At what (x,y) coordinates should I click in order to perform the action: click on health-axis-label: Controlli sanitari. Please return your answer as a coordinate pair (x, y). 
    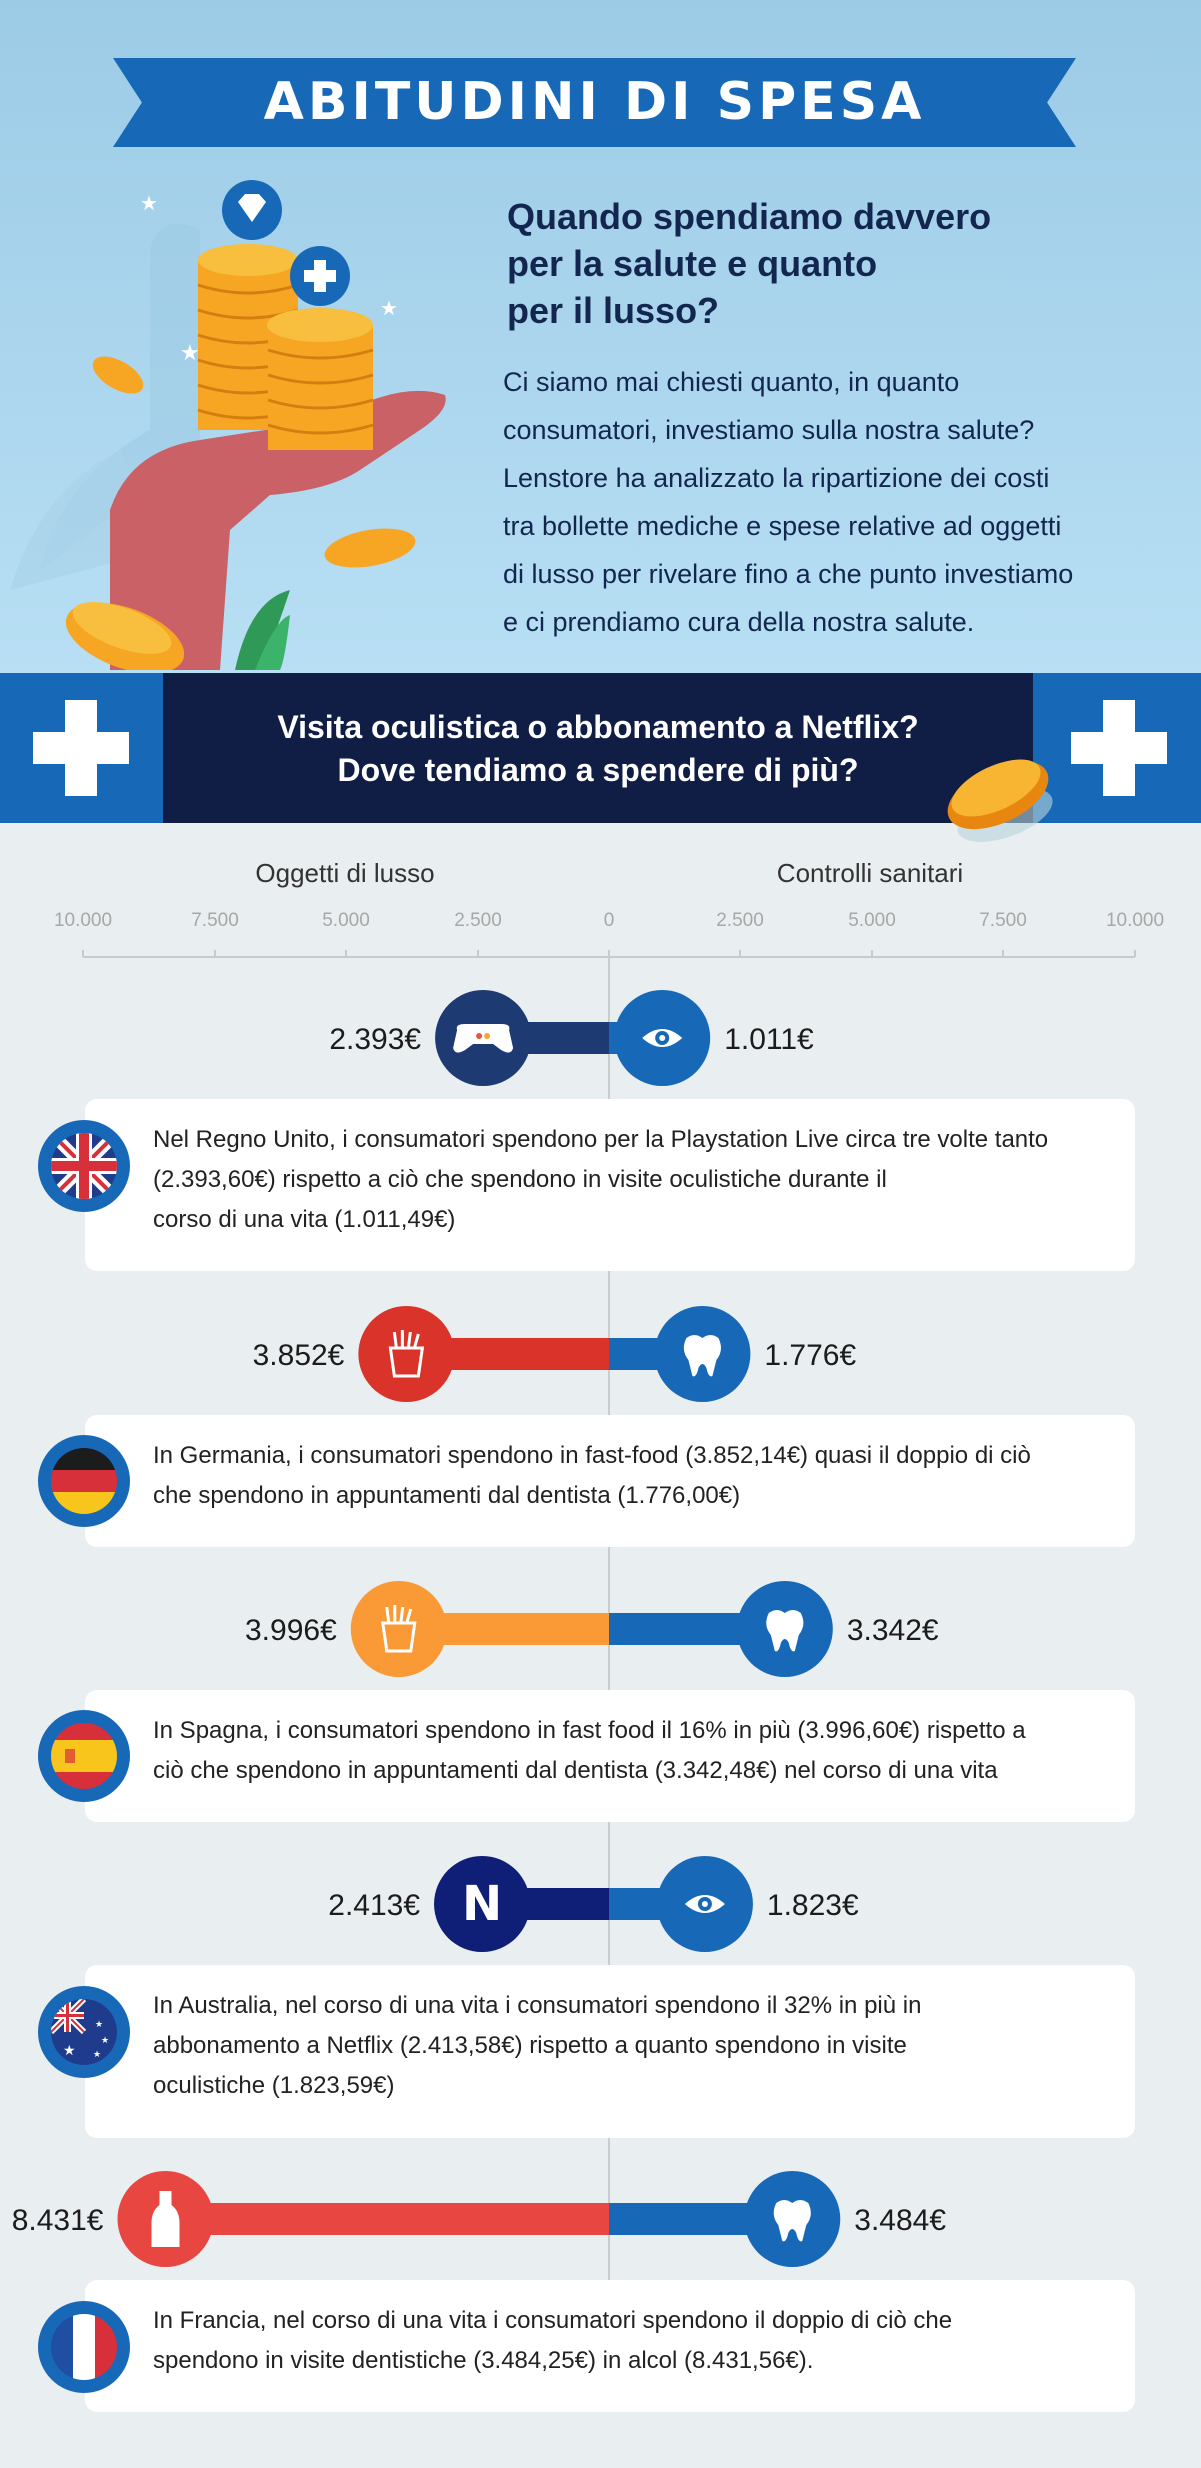
    Looking at the image, I should click on (870, 873).